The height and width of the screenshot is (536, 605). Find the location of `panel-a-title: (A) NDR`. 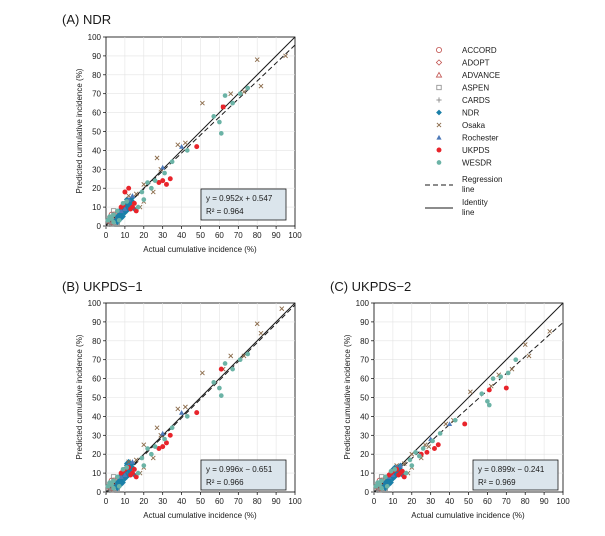

panel-a-title: (A) NDR is located at coordinates (86, 19).